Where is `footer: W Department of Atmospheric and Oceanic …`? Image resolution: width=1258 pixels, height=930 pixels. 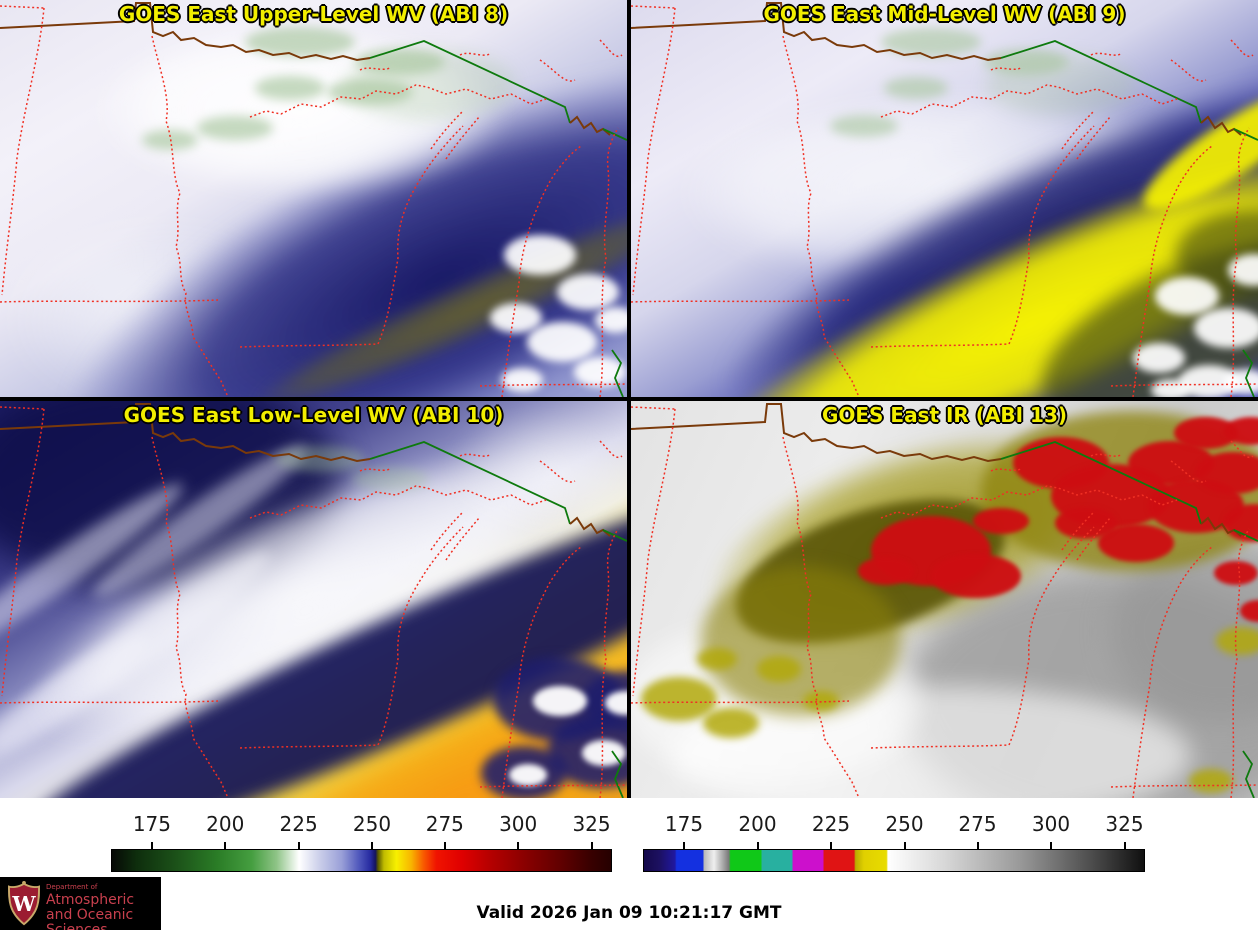 footer: W Department of Atmospheric and Oceanic … is located at coordinates (629, 902).